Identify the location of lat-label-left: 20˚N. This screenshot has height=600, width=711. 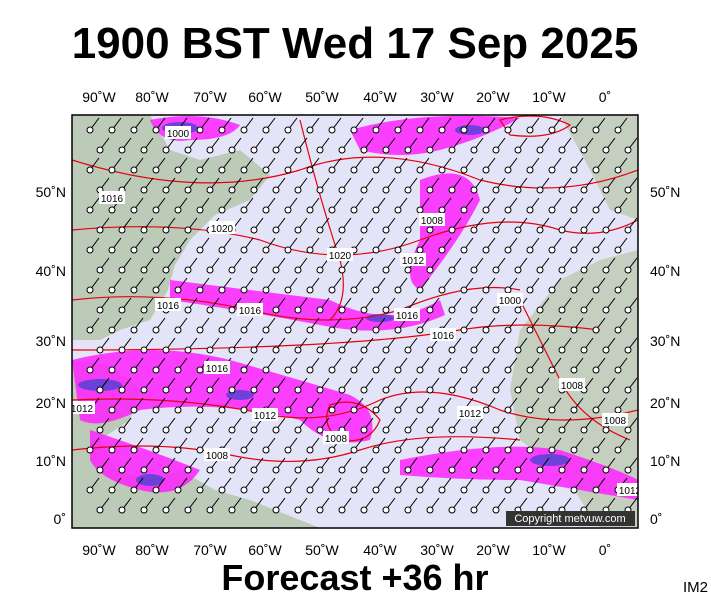
(51, 403).